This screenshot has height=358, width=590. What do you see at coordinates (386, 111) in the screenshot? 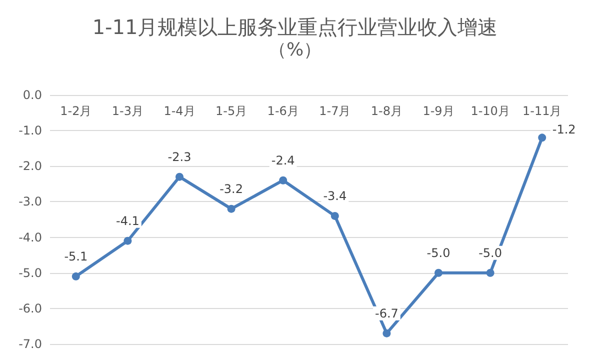
I see `x-tick-label: 1-8月` at bounding box center [386, 111].